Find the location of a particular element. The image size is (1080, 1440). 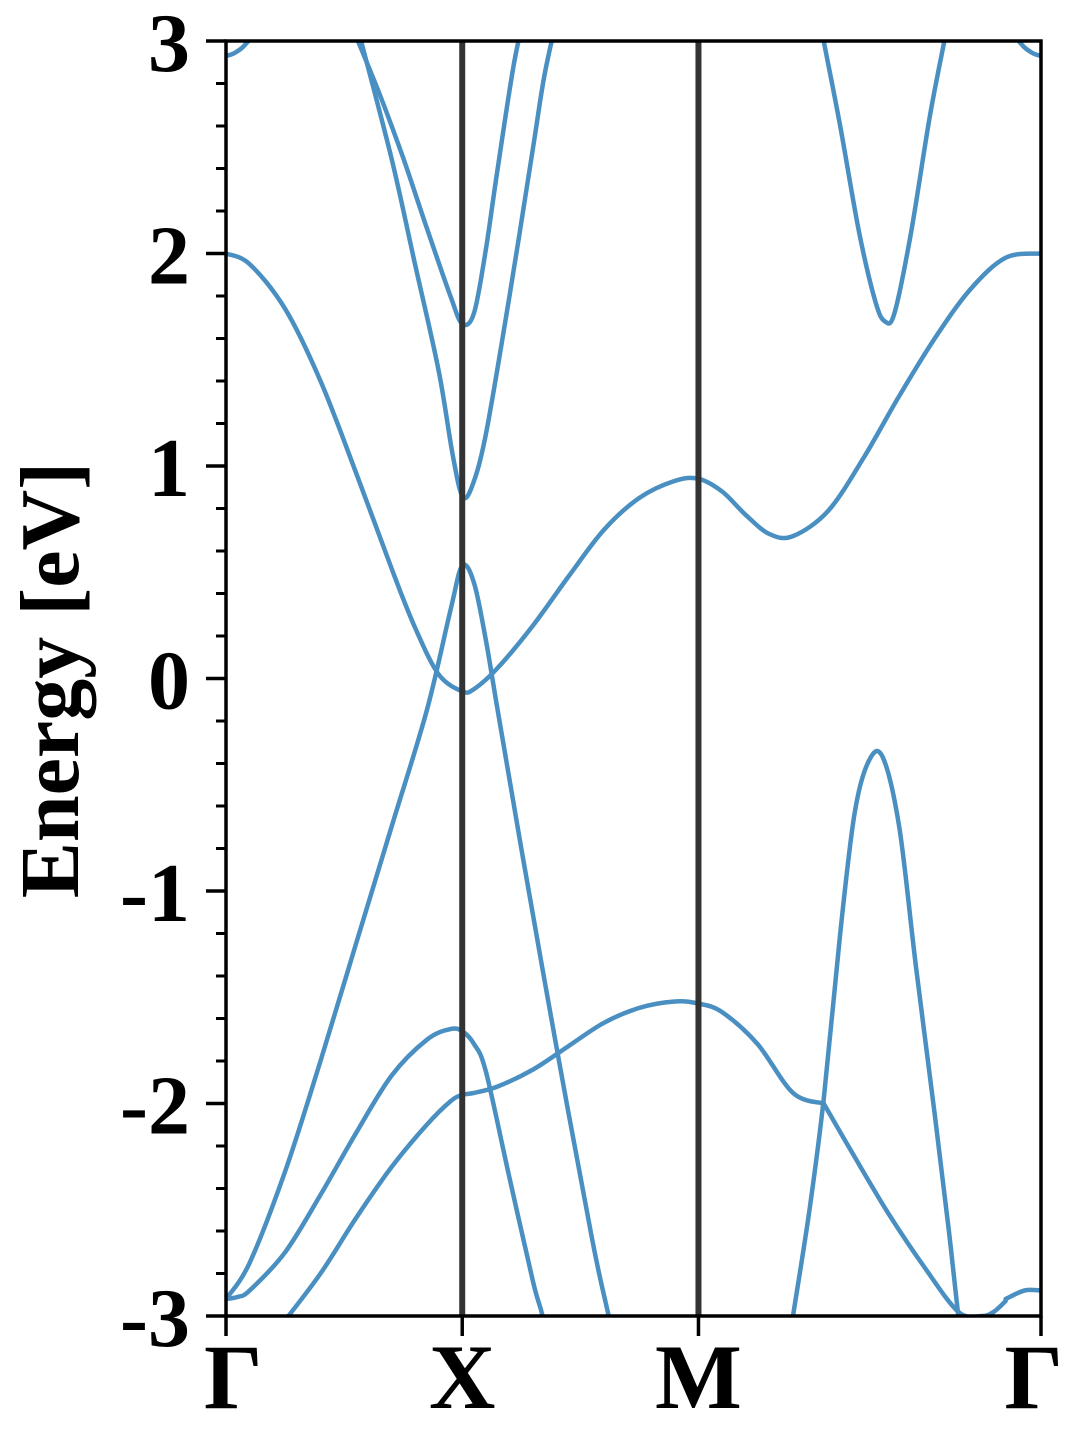

y-tick-label: 3 is located at coordinates (169, 45).